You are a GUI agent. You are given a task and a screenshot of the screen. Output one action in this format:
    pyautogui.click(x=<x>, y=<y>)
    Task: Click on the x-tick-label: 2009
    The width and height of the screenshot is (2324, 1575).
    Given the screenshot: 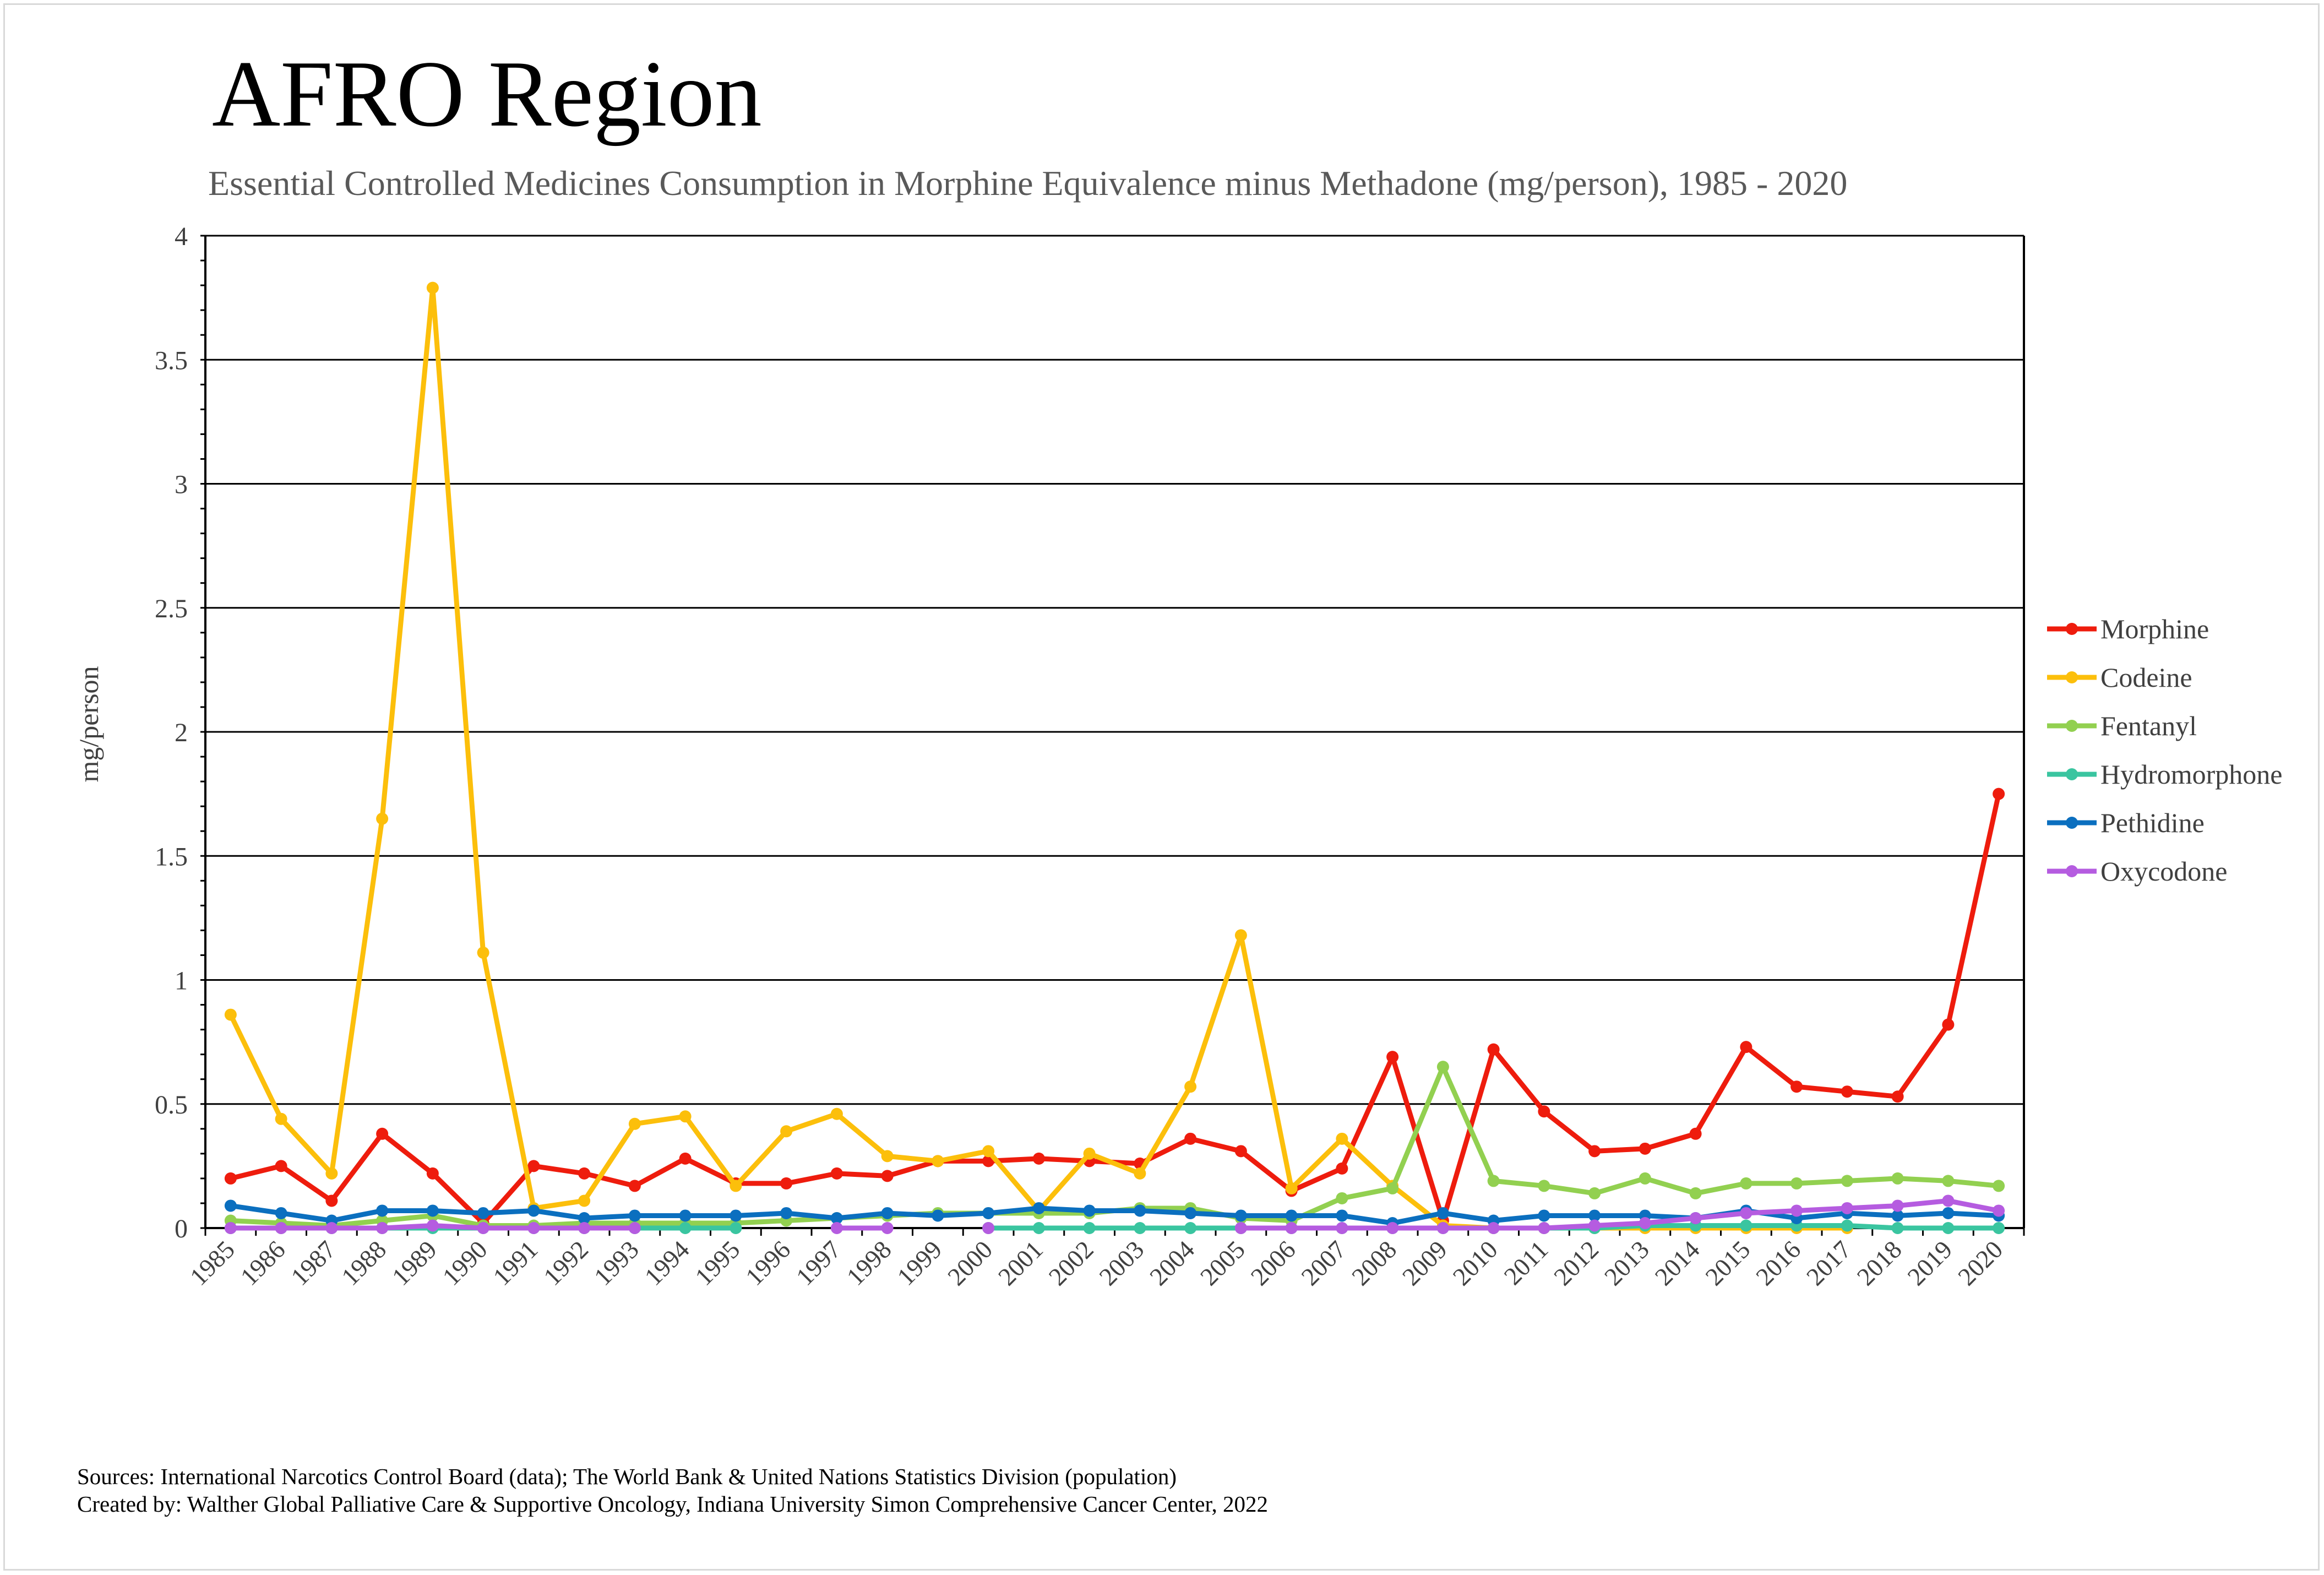 What is the action you would take?
    pyautogui.click(x=1425, y=1263)
    